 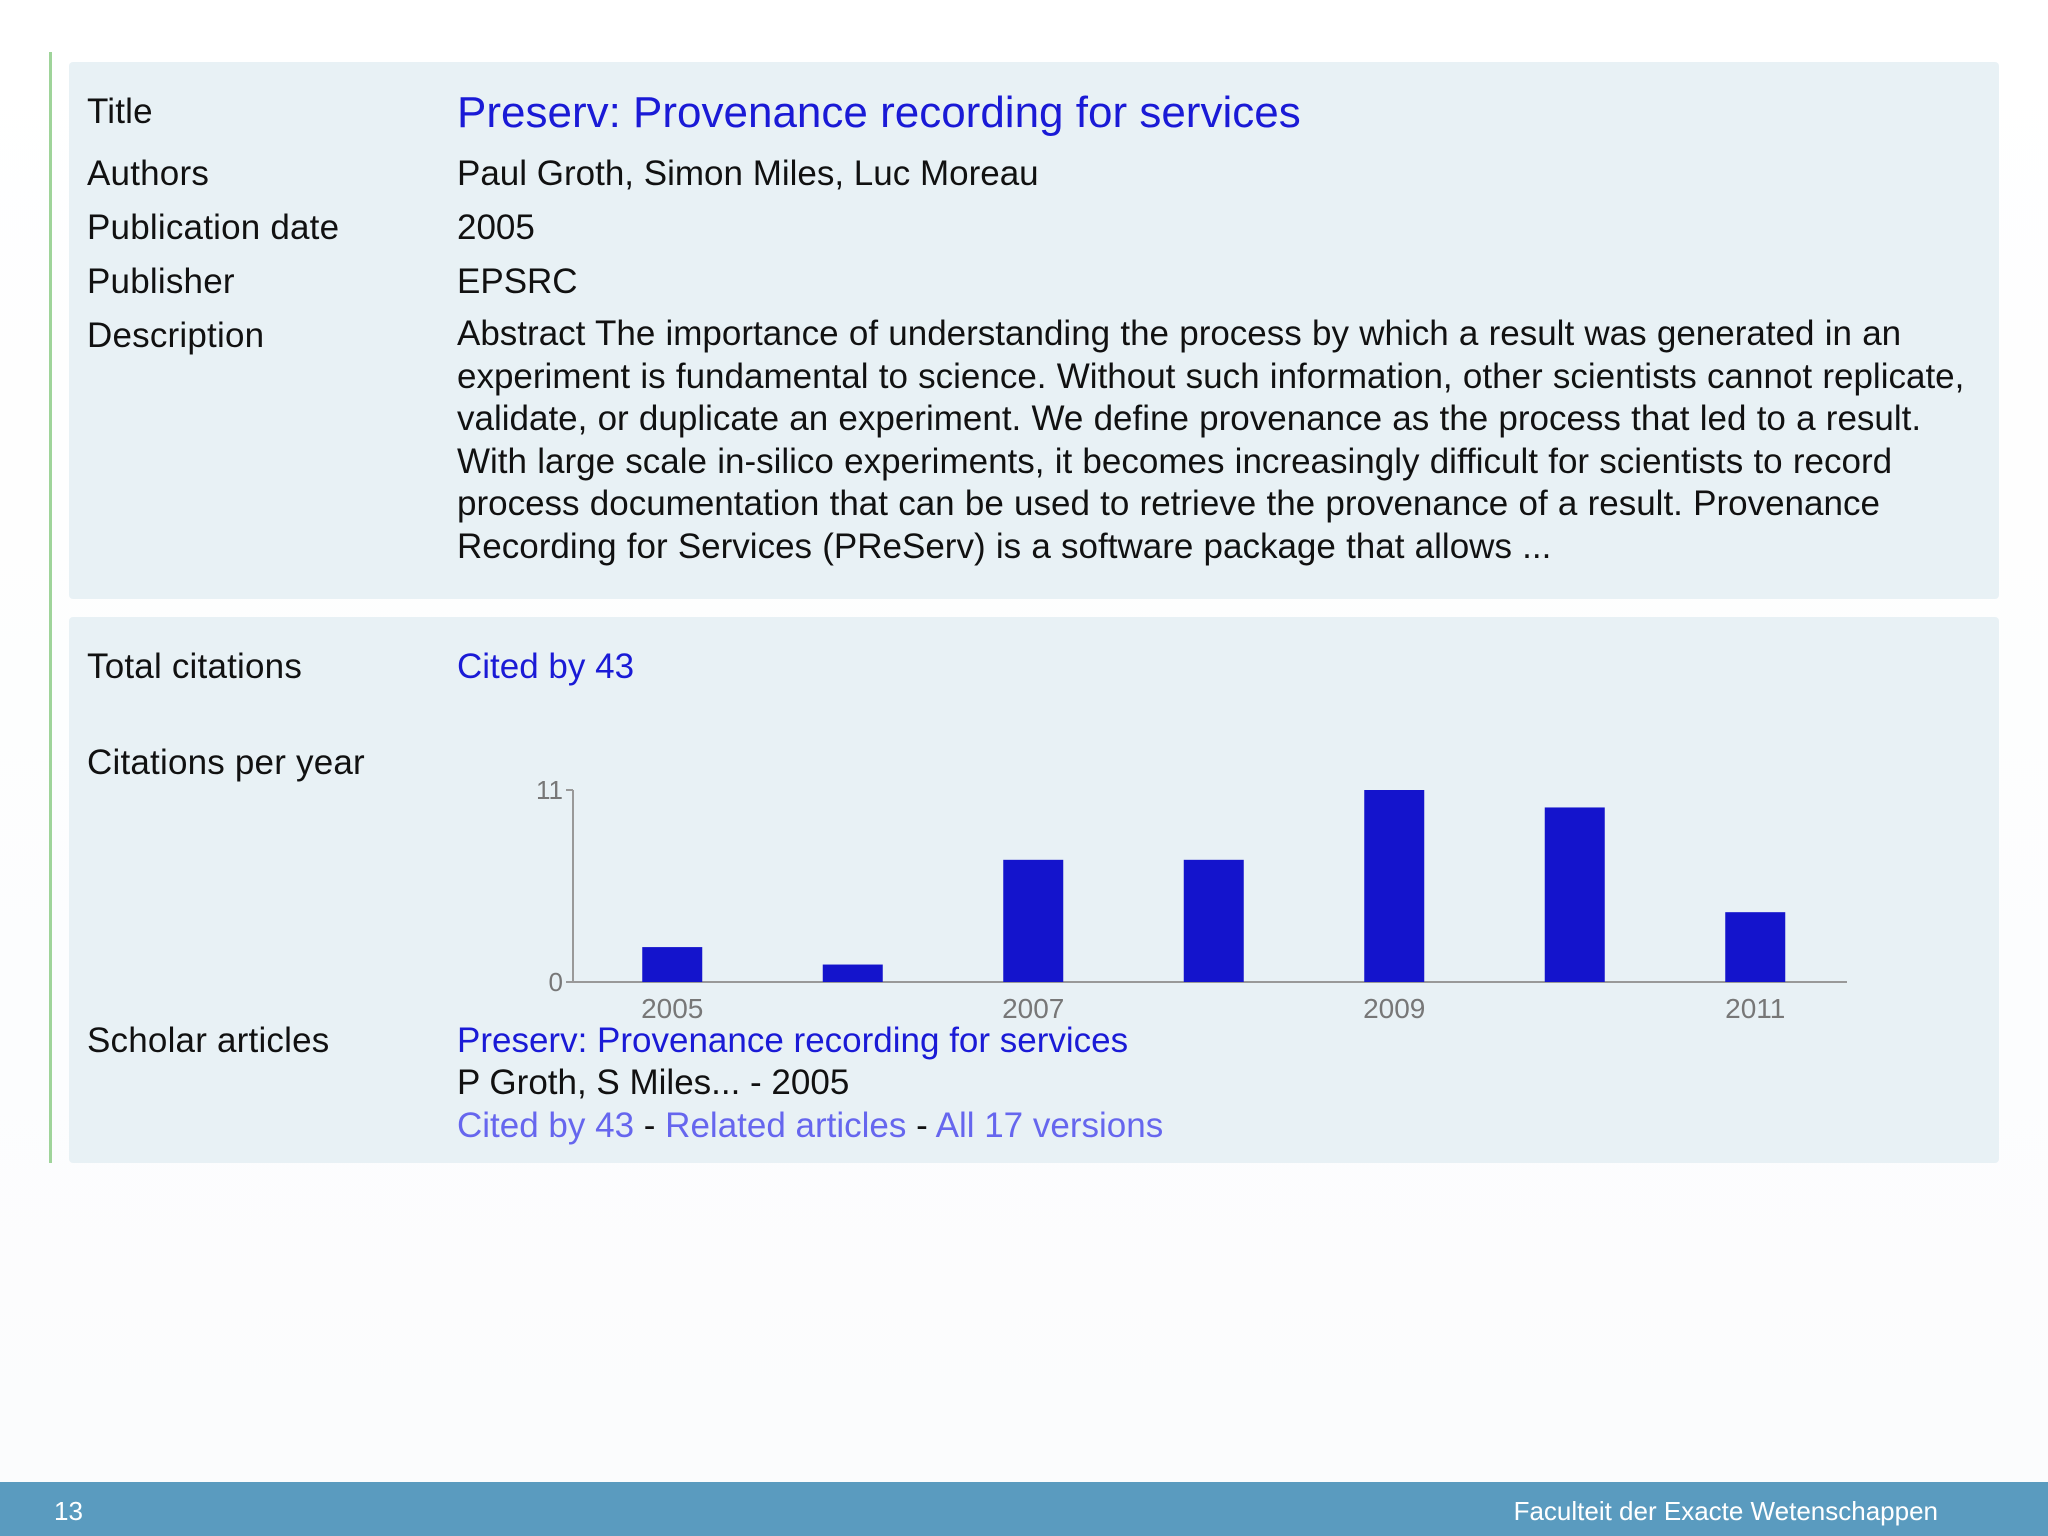 I want to click on page-number: 13, so click(x=68, y=1511).